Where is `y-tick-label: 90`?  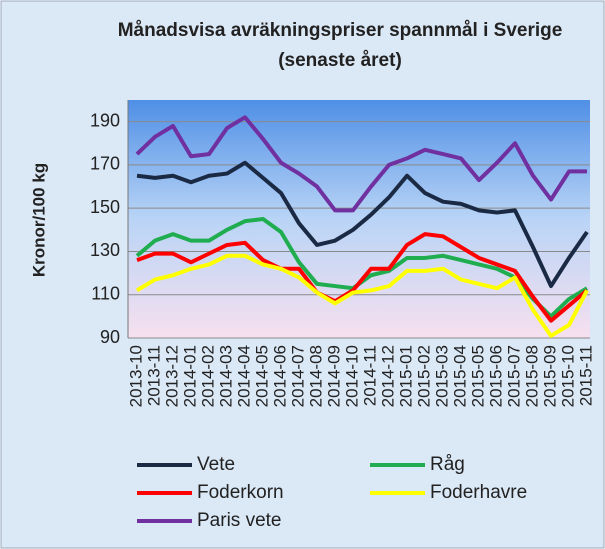
y-tick-label: 90 is located at coordinates (110, 337).